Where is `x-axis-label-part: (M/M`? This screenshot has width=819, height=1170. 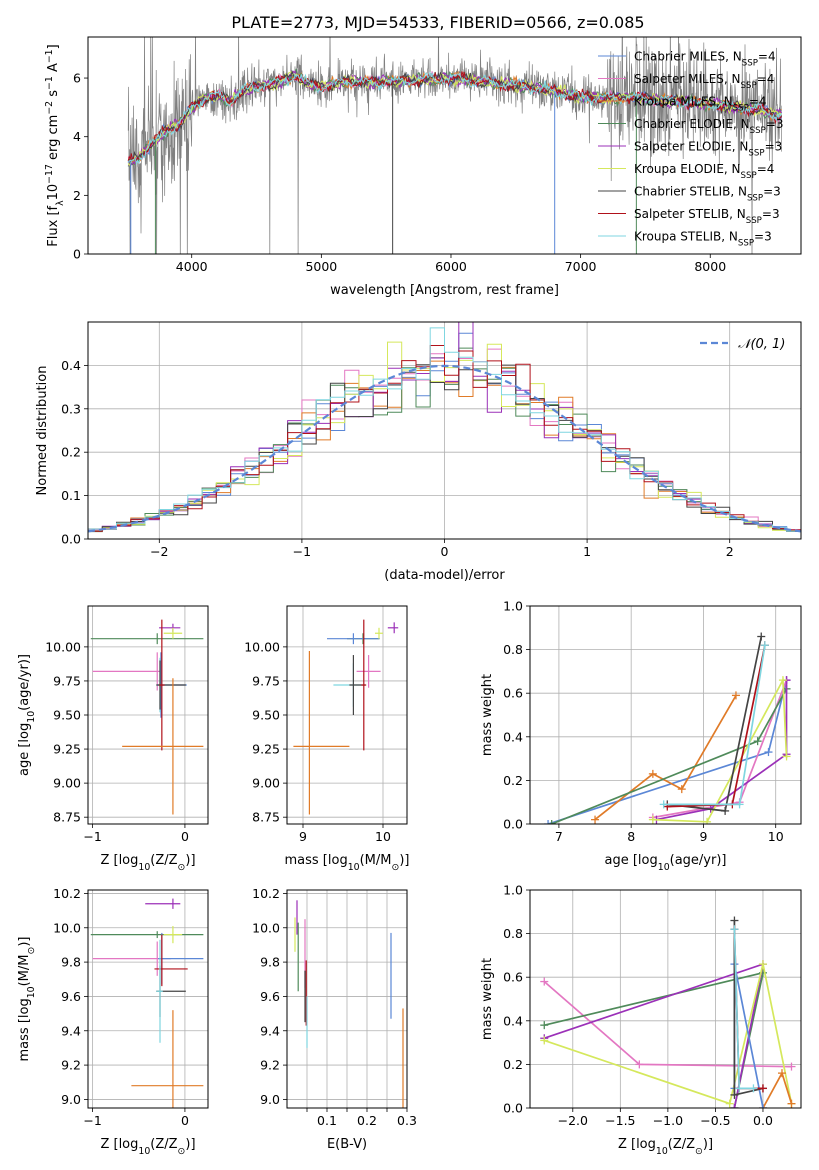 x-axis-label-part: (M/M is located at coordinates (376, 860).